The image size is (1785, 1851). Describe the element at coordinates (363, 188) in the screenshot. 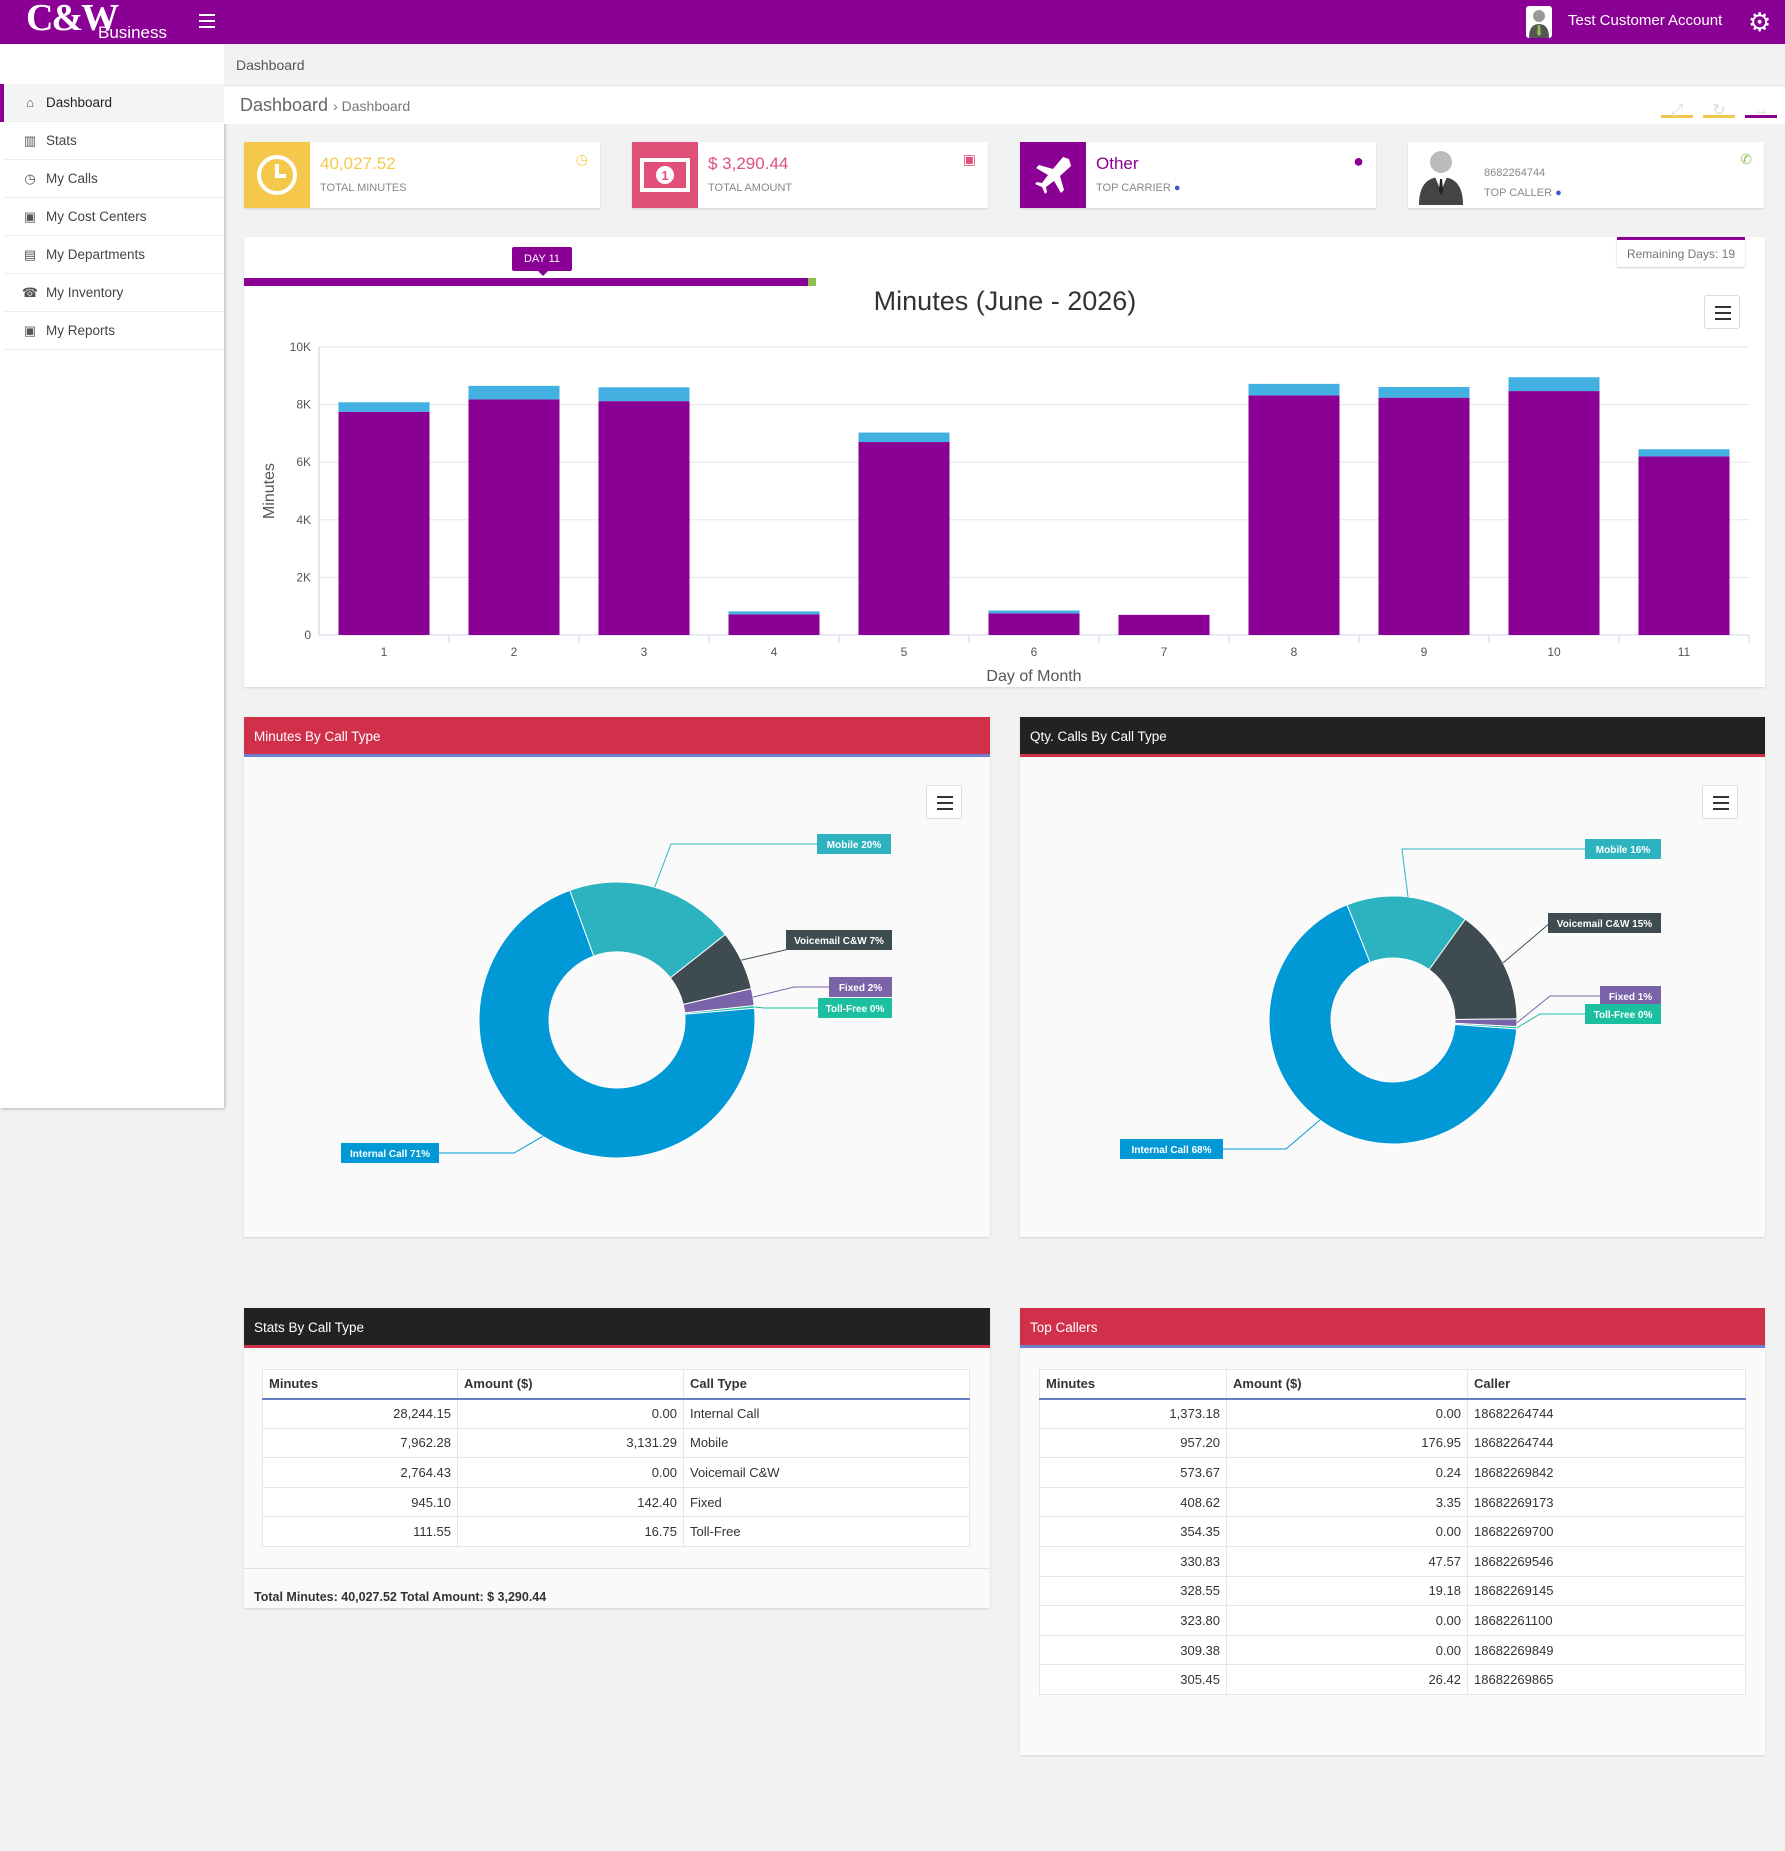

I see `card-label: TOTAL MINUTES` at that location.